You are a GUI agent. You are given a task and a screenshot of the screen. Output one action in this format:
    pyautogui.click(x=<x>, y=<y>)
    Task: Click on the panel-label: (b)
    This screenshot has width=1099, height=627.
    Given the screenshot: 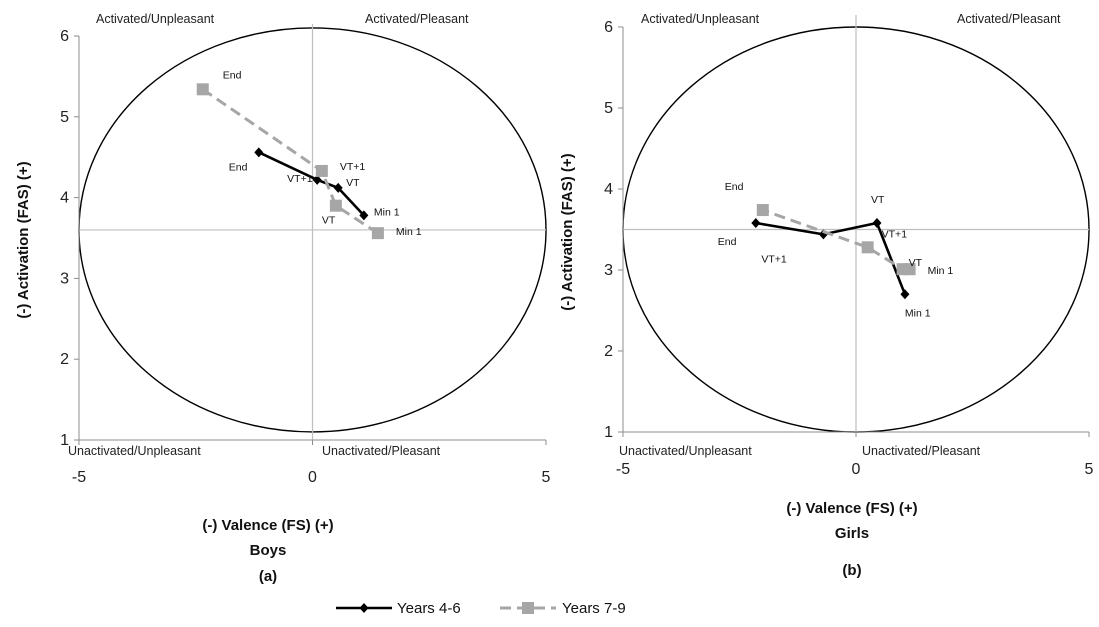 What is the action you would take?
    pyautogui.click(x=851, y=570)
    